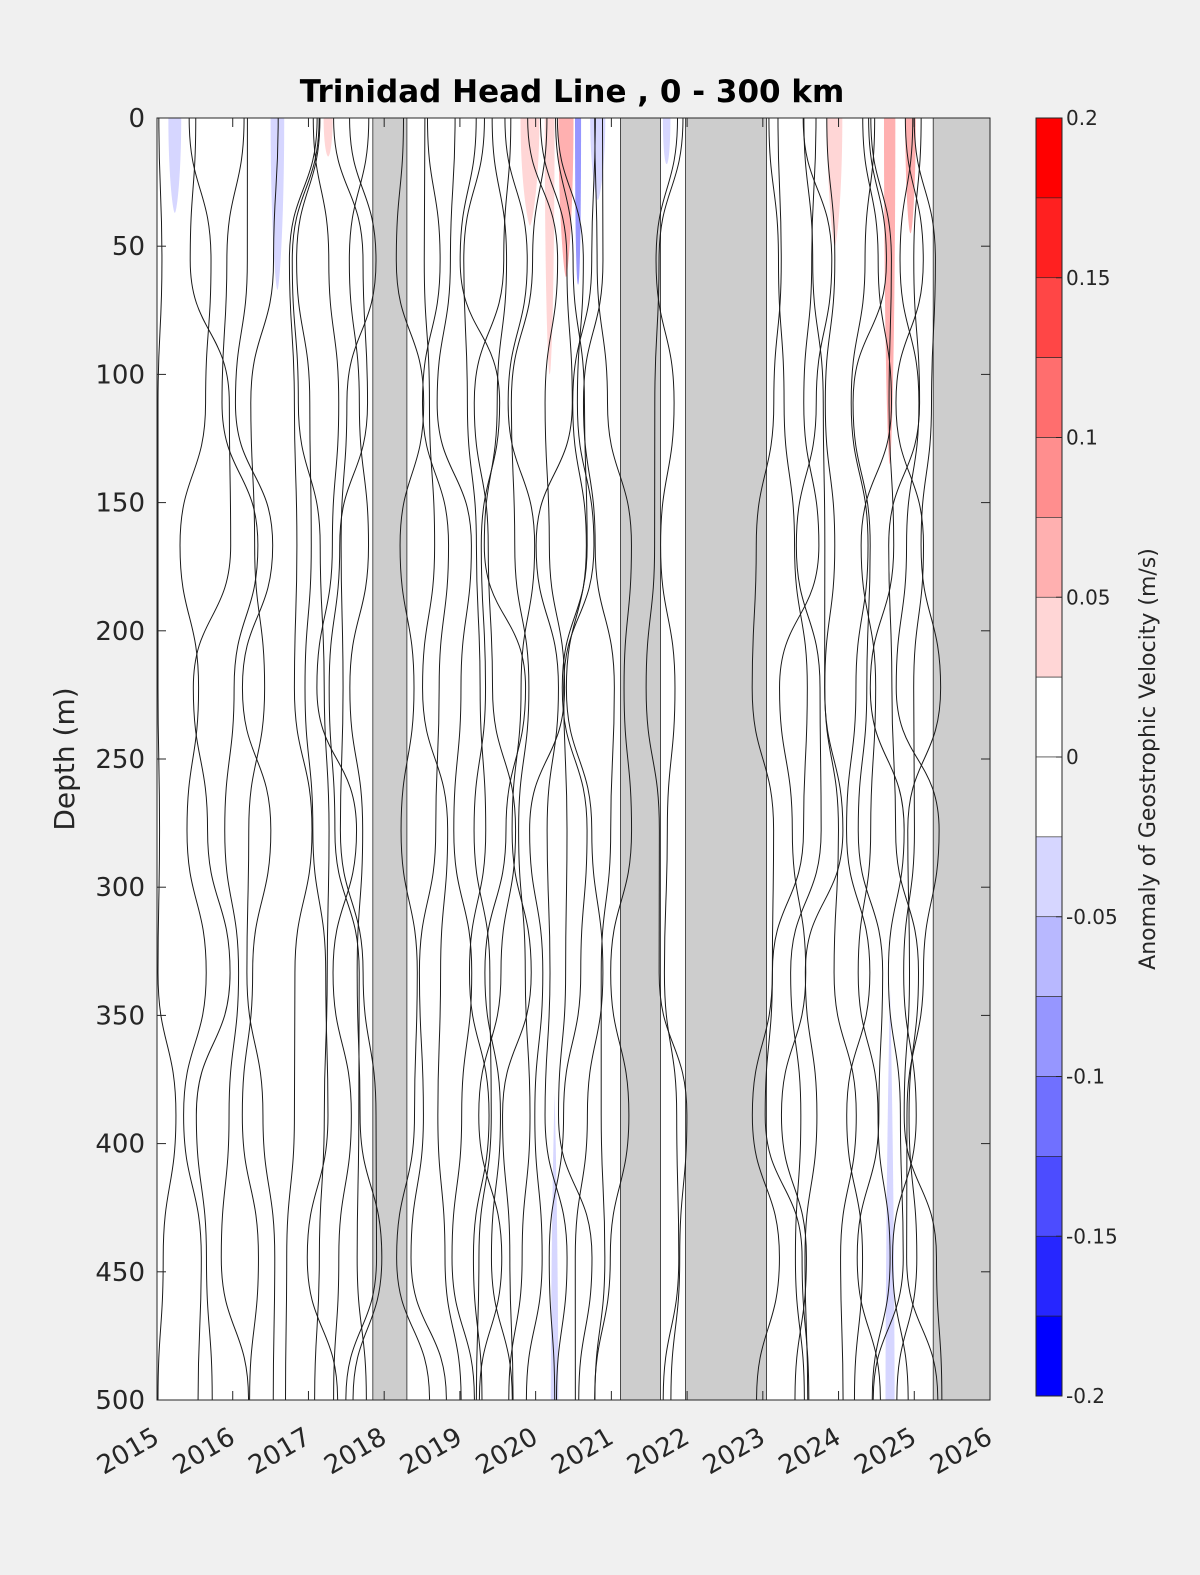 This screenshot has width=1200, height=1575. What do you see at coordinates (355, 1451) in the screenshot?
I see `x-tick-label: 2018` at bounding box center [355, 1451].